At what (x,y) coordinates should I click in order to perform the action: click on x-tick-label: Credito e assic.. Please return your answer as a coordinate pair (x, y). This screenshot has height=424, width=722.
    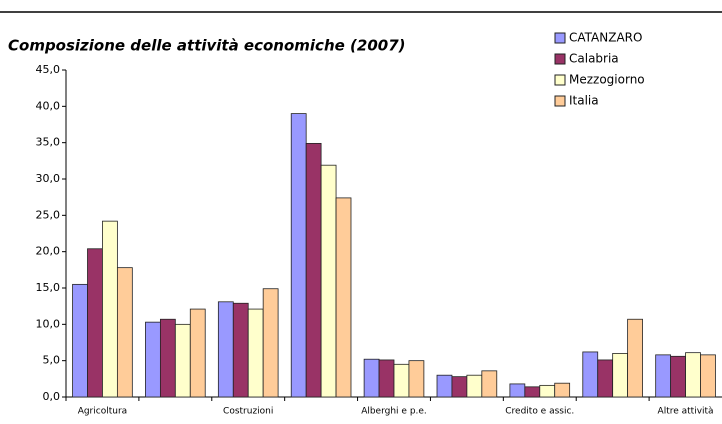
    Looking at the image, I should click on (539, 412).